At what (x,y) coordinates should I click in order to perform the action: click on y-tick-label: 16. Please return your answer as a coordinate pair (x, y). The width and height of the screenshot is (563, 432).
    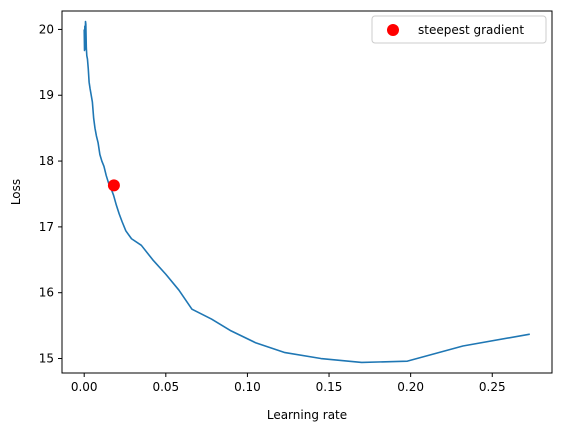
    Looking at the image, I should click on (46, 293).